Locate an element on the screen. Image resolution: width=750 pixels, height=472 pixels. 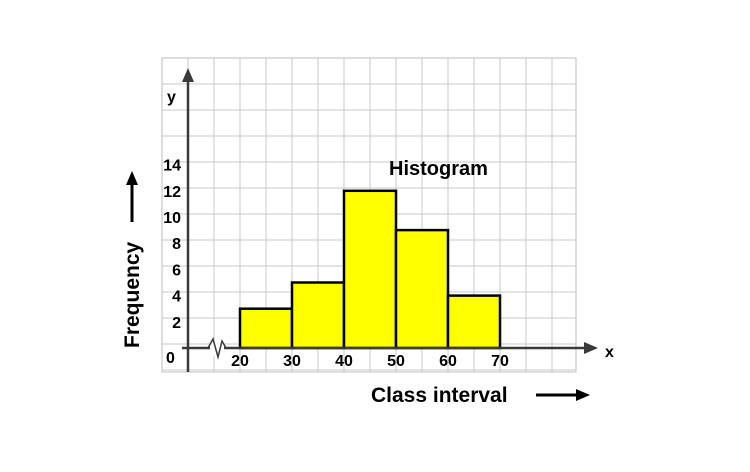
x-tick-label: 70 is located at coordinates (500, 361).